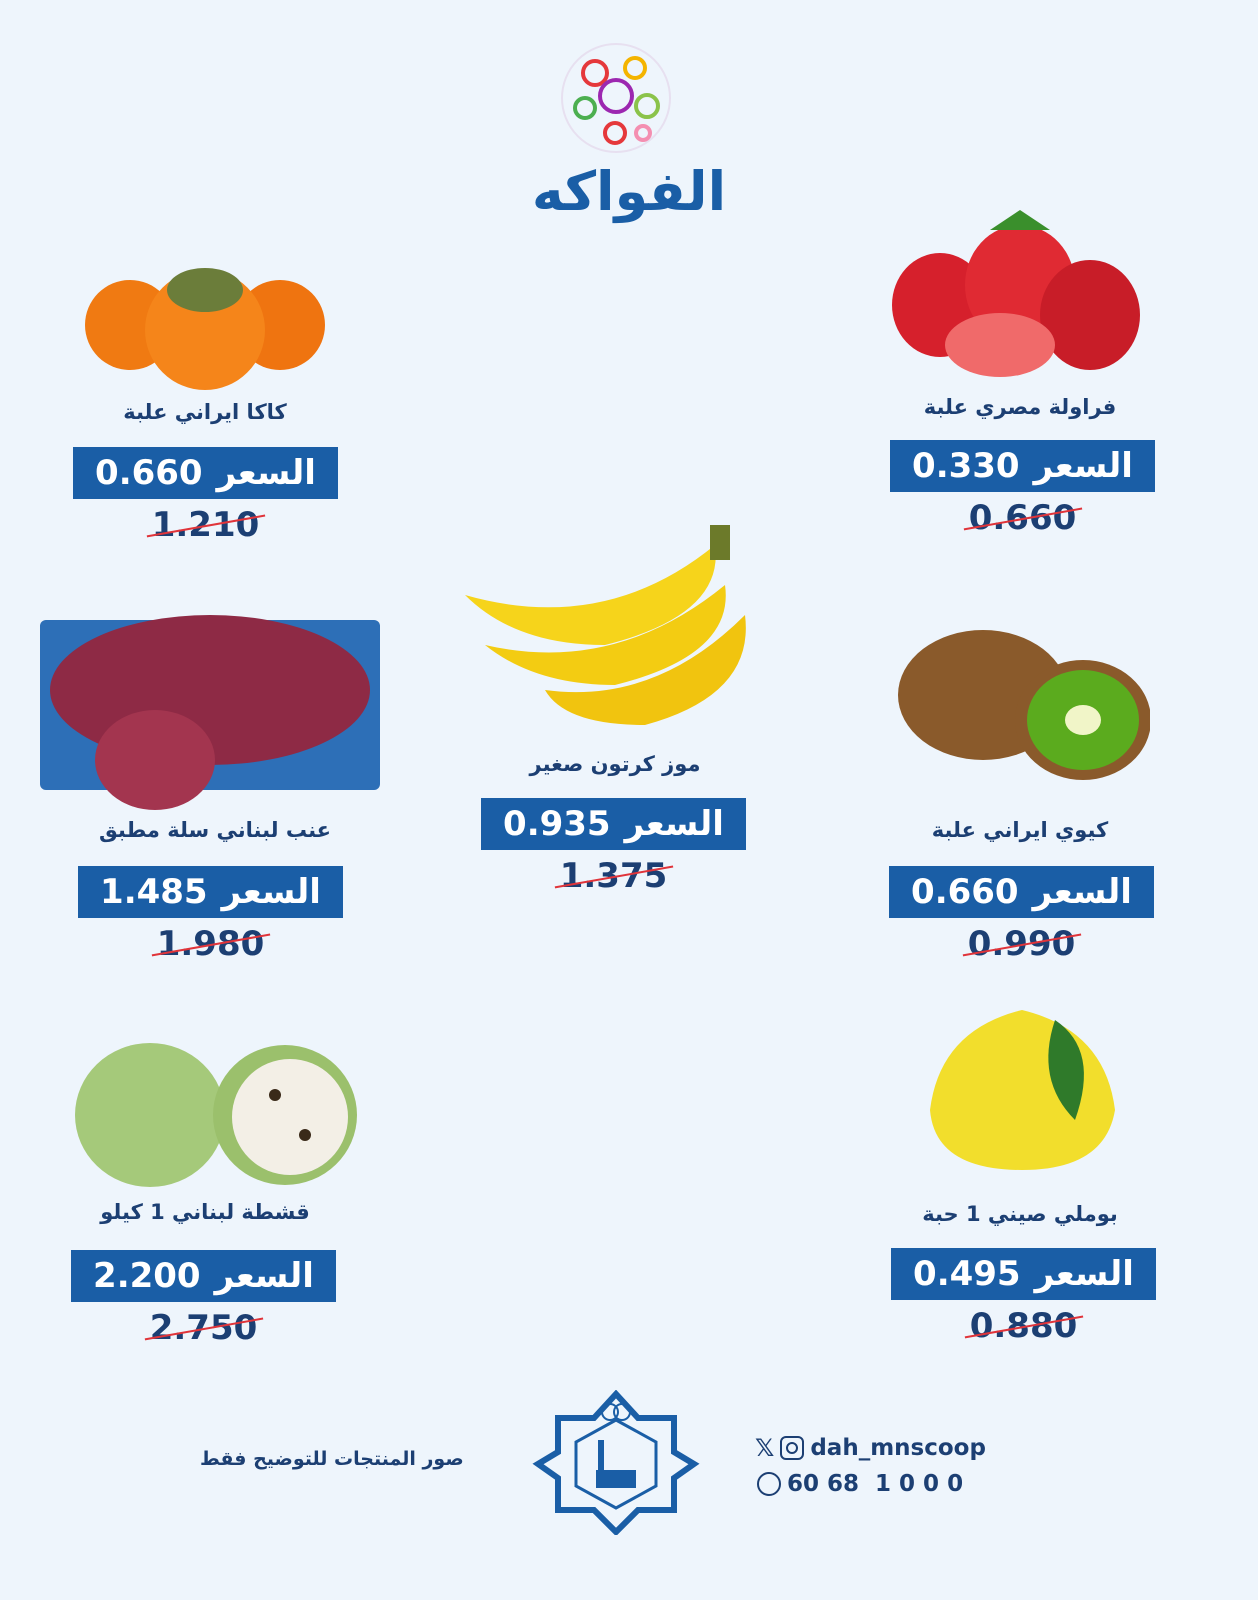 The width and height of the screenshot is (1258, 1600). I want to click on social-handle: dah_mnscoop, so click(898, 1448).